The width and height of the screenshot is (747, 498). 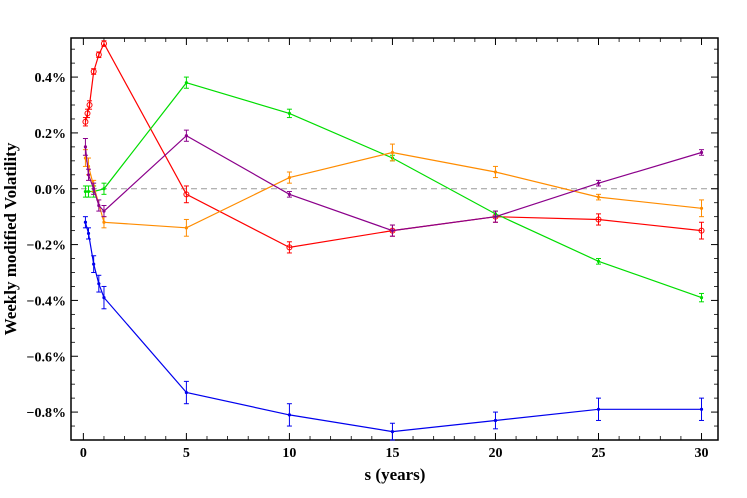 I want to click on x-tick-label: 10, so click(x=289, y=453).